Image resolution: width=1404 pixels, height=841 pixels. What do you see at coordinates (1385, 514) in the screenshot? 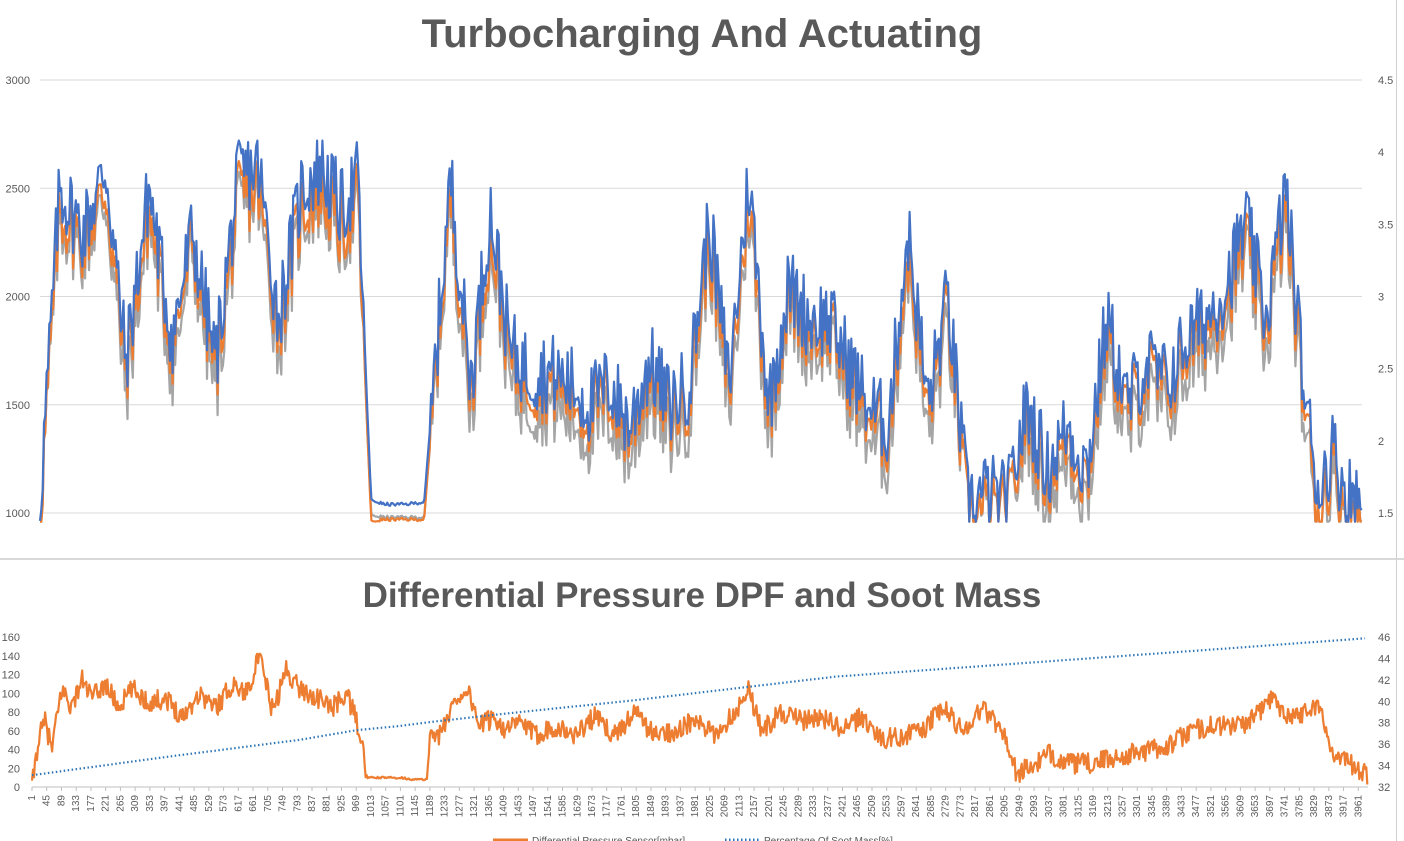
I see `ytick-right-1-0: 1.5` at bounding box center [1385, 514].